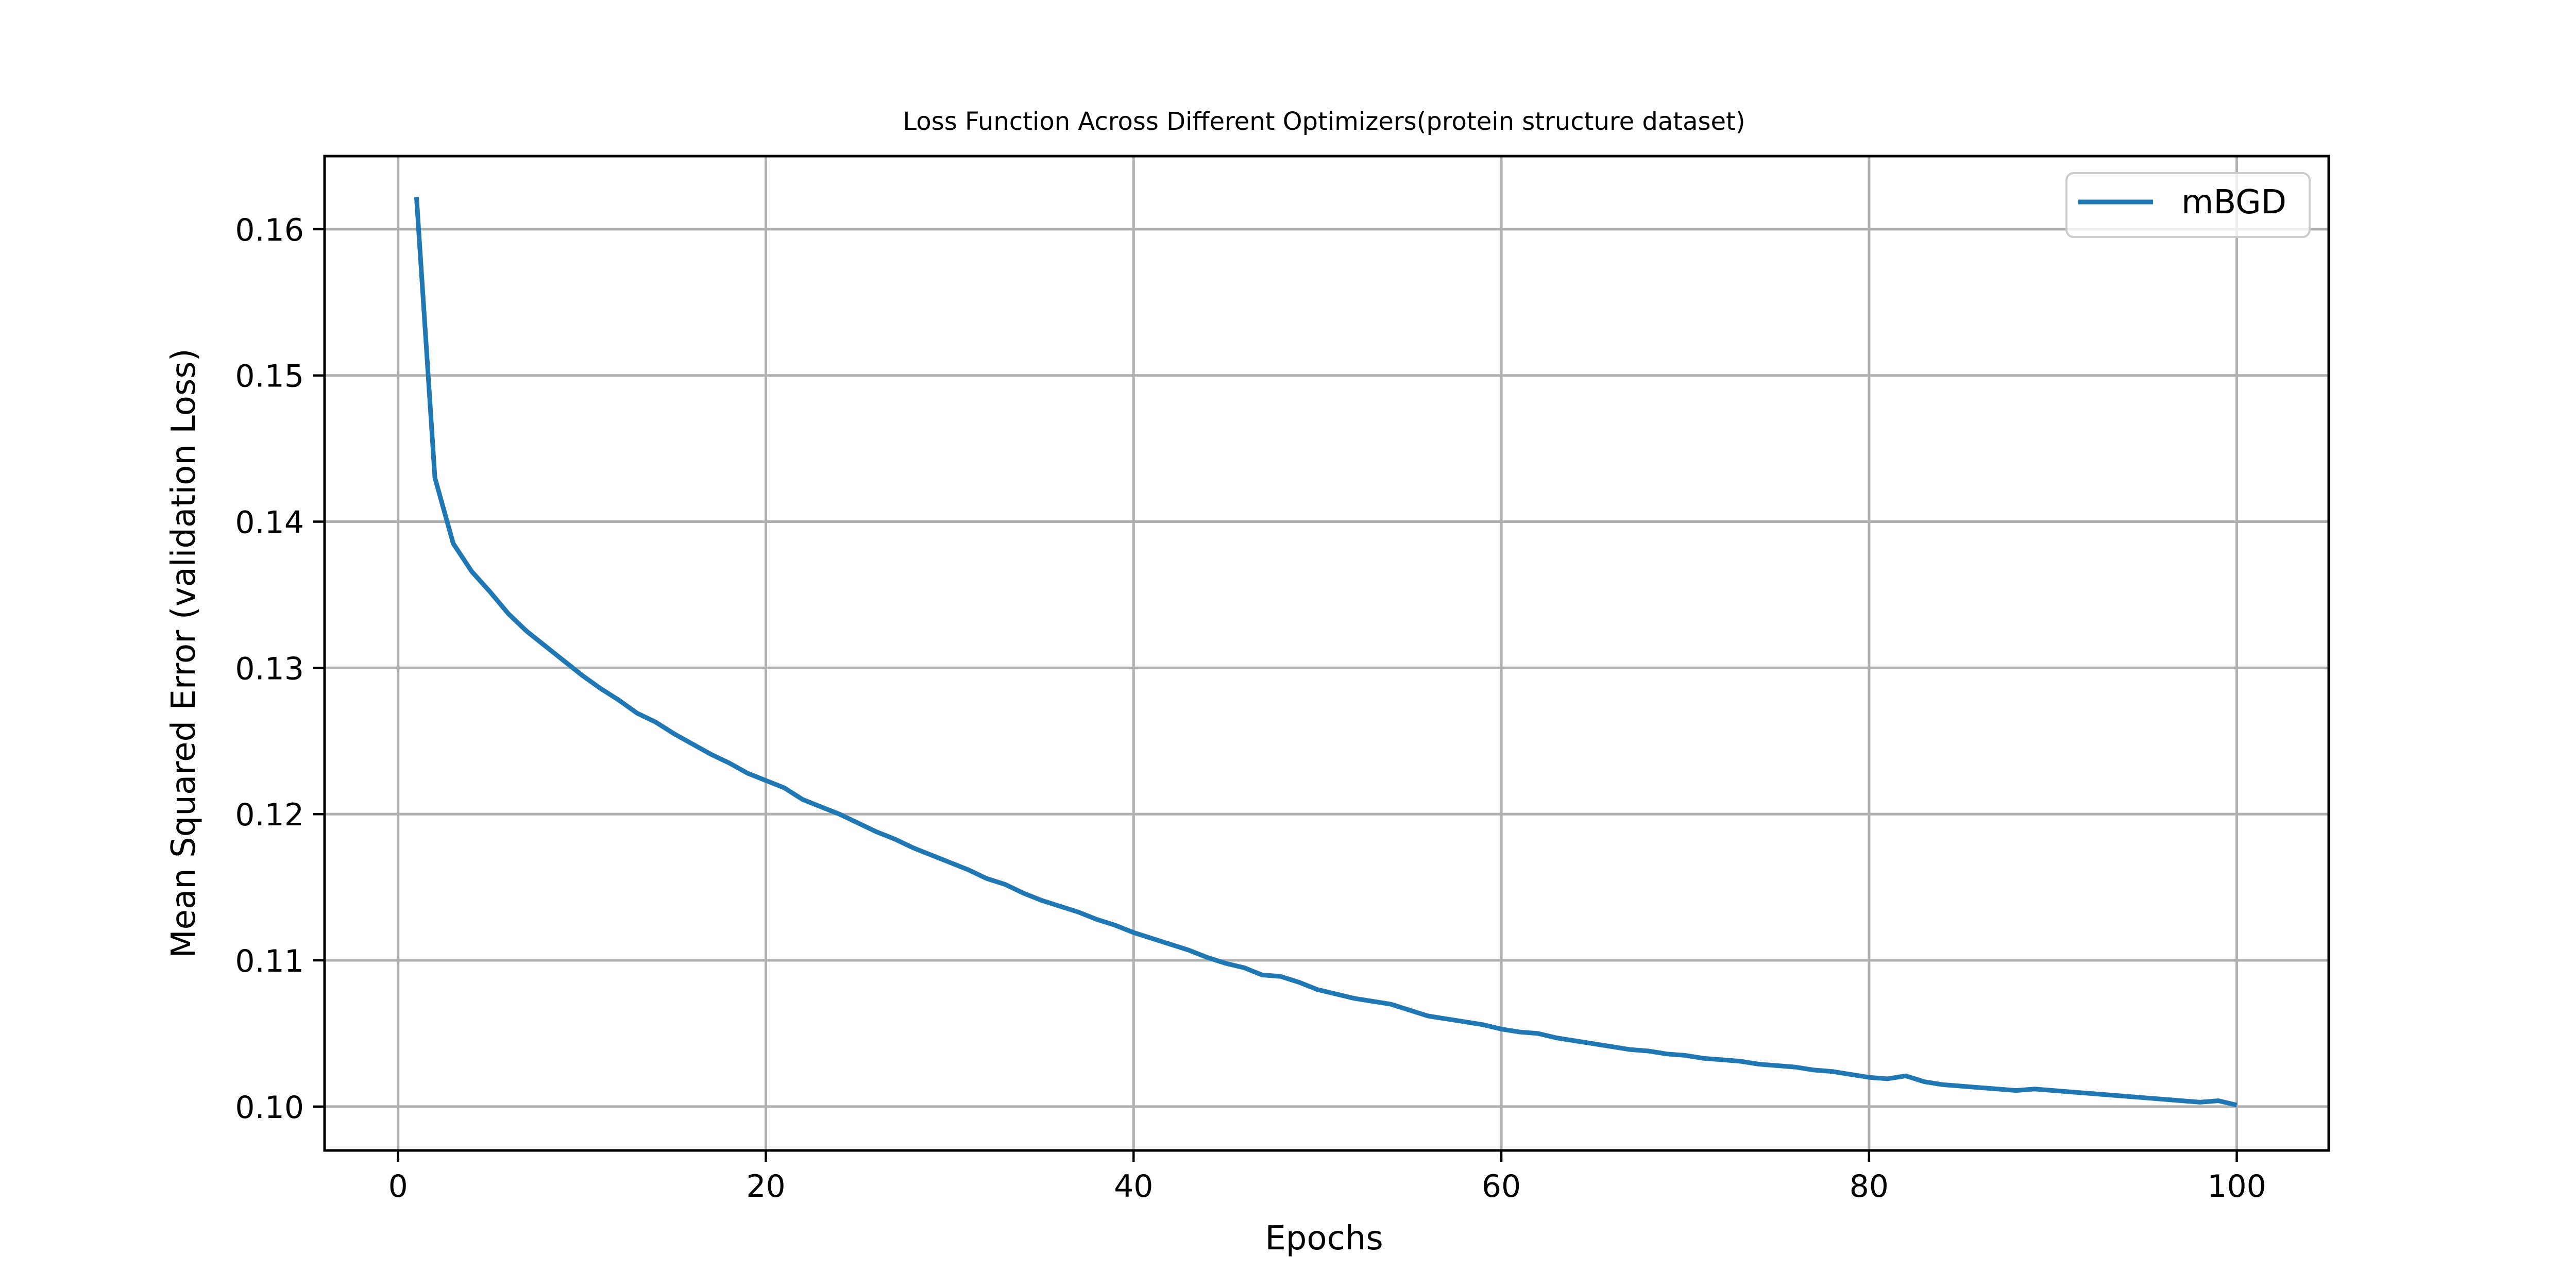 The height and width of the screenshot is (1288, 2576). What do you see at coordinates (398, 1186) in the screenshot?
I see `x-tick-label: 0` at bounding box center [398, 1186].